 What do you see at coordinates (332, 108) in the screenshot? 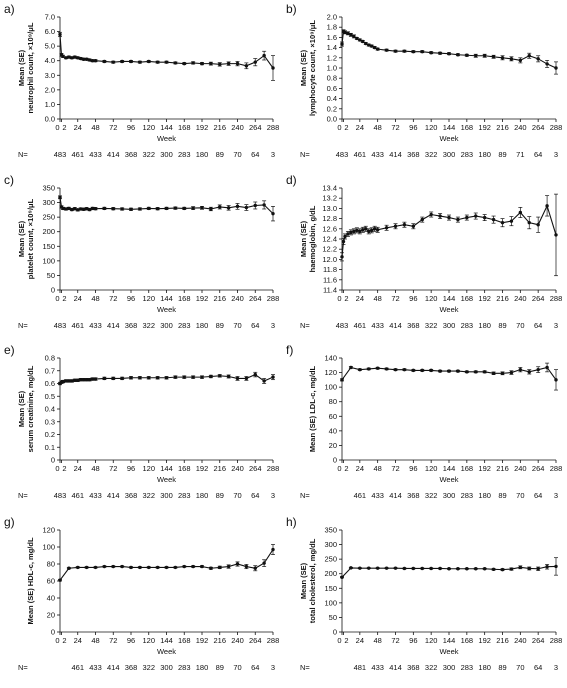
I see `y-tick-label: 0.2` at bounding box center [332, 108].